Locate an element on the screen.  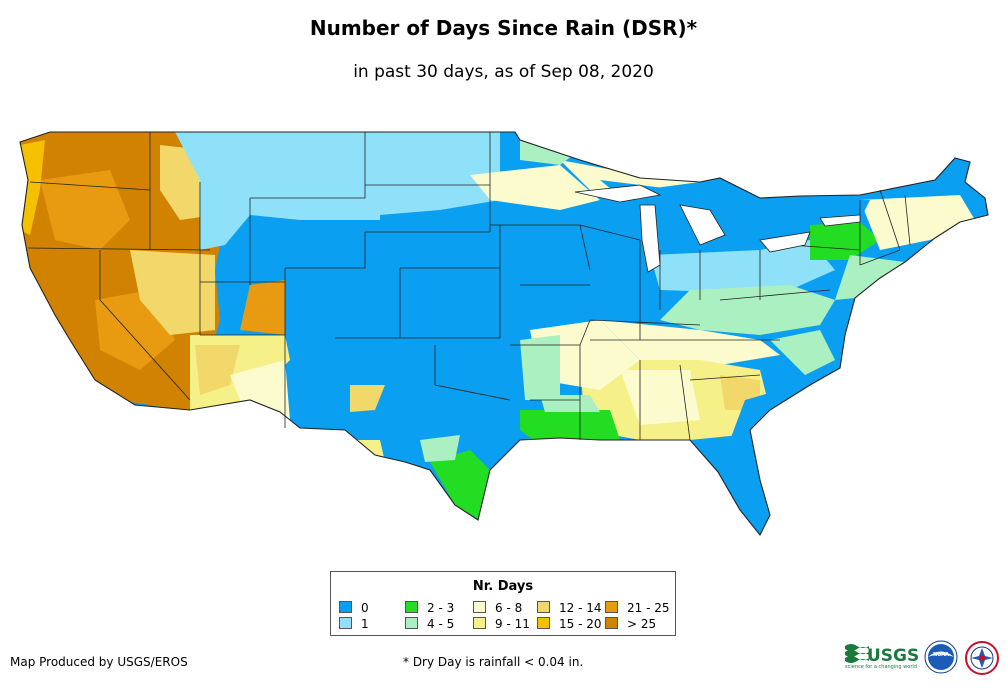
legend-label: 9 - 11 is located at coordinates (512, 624).